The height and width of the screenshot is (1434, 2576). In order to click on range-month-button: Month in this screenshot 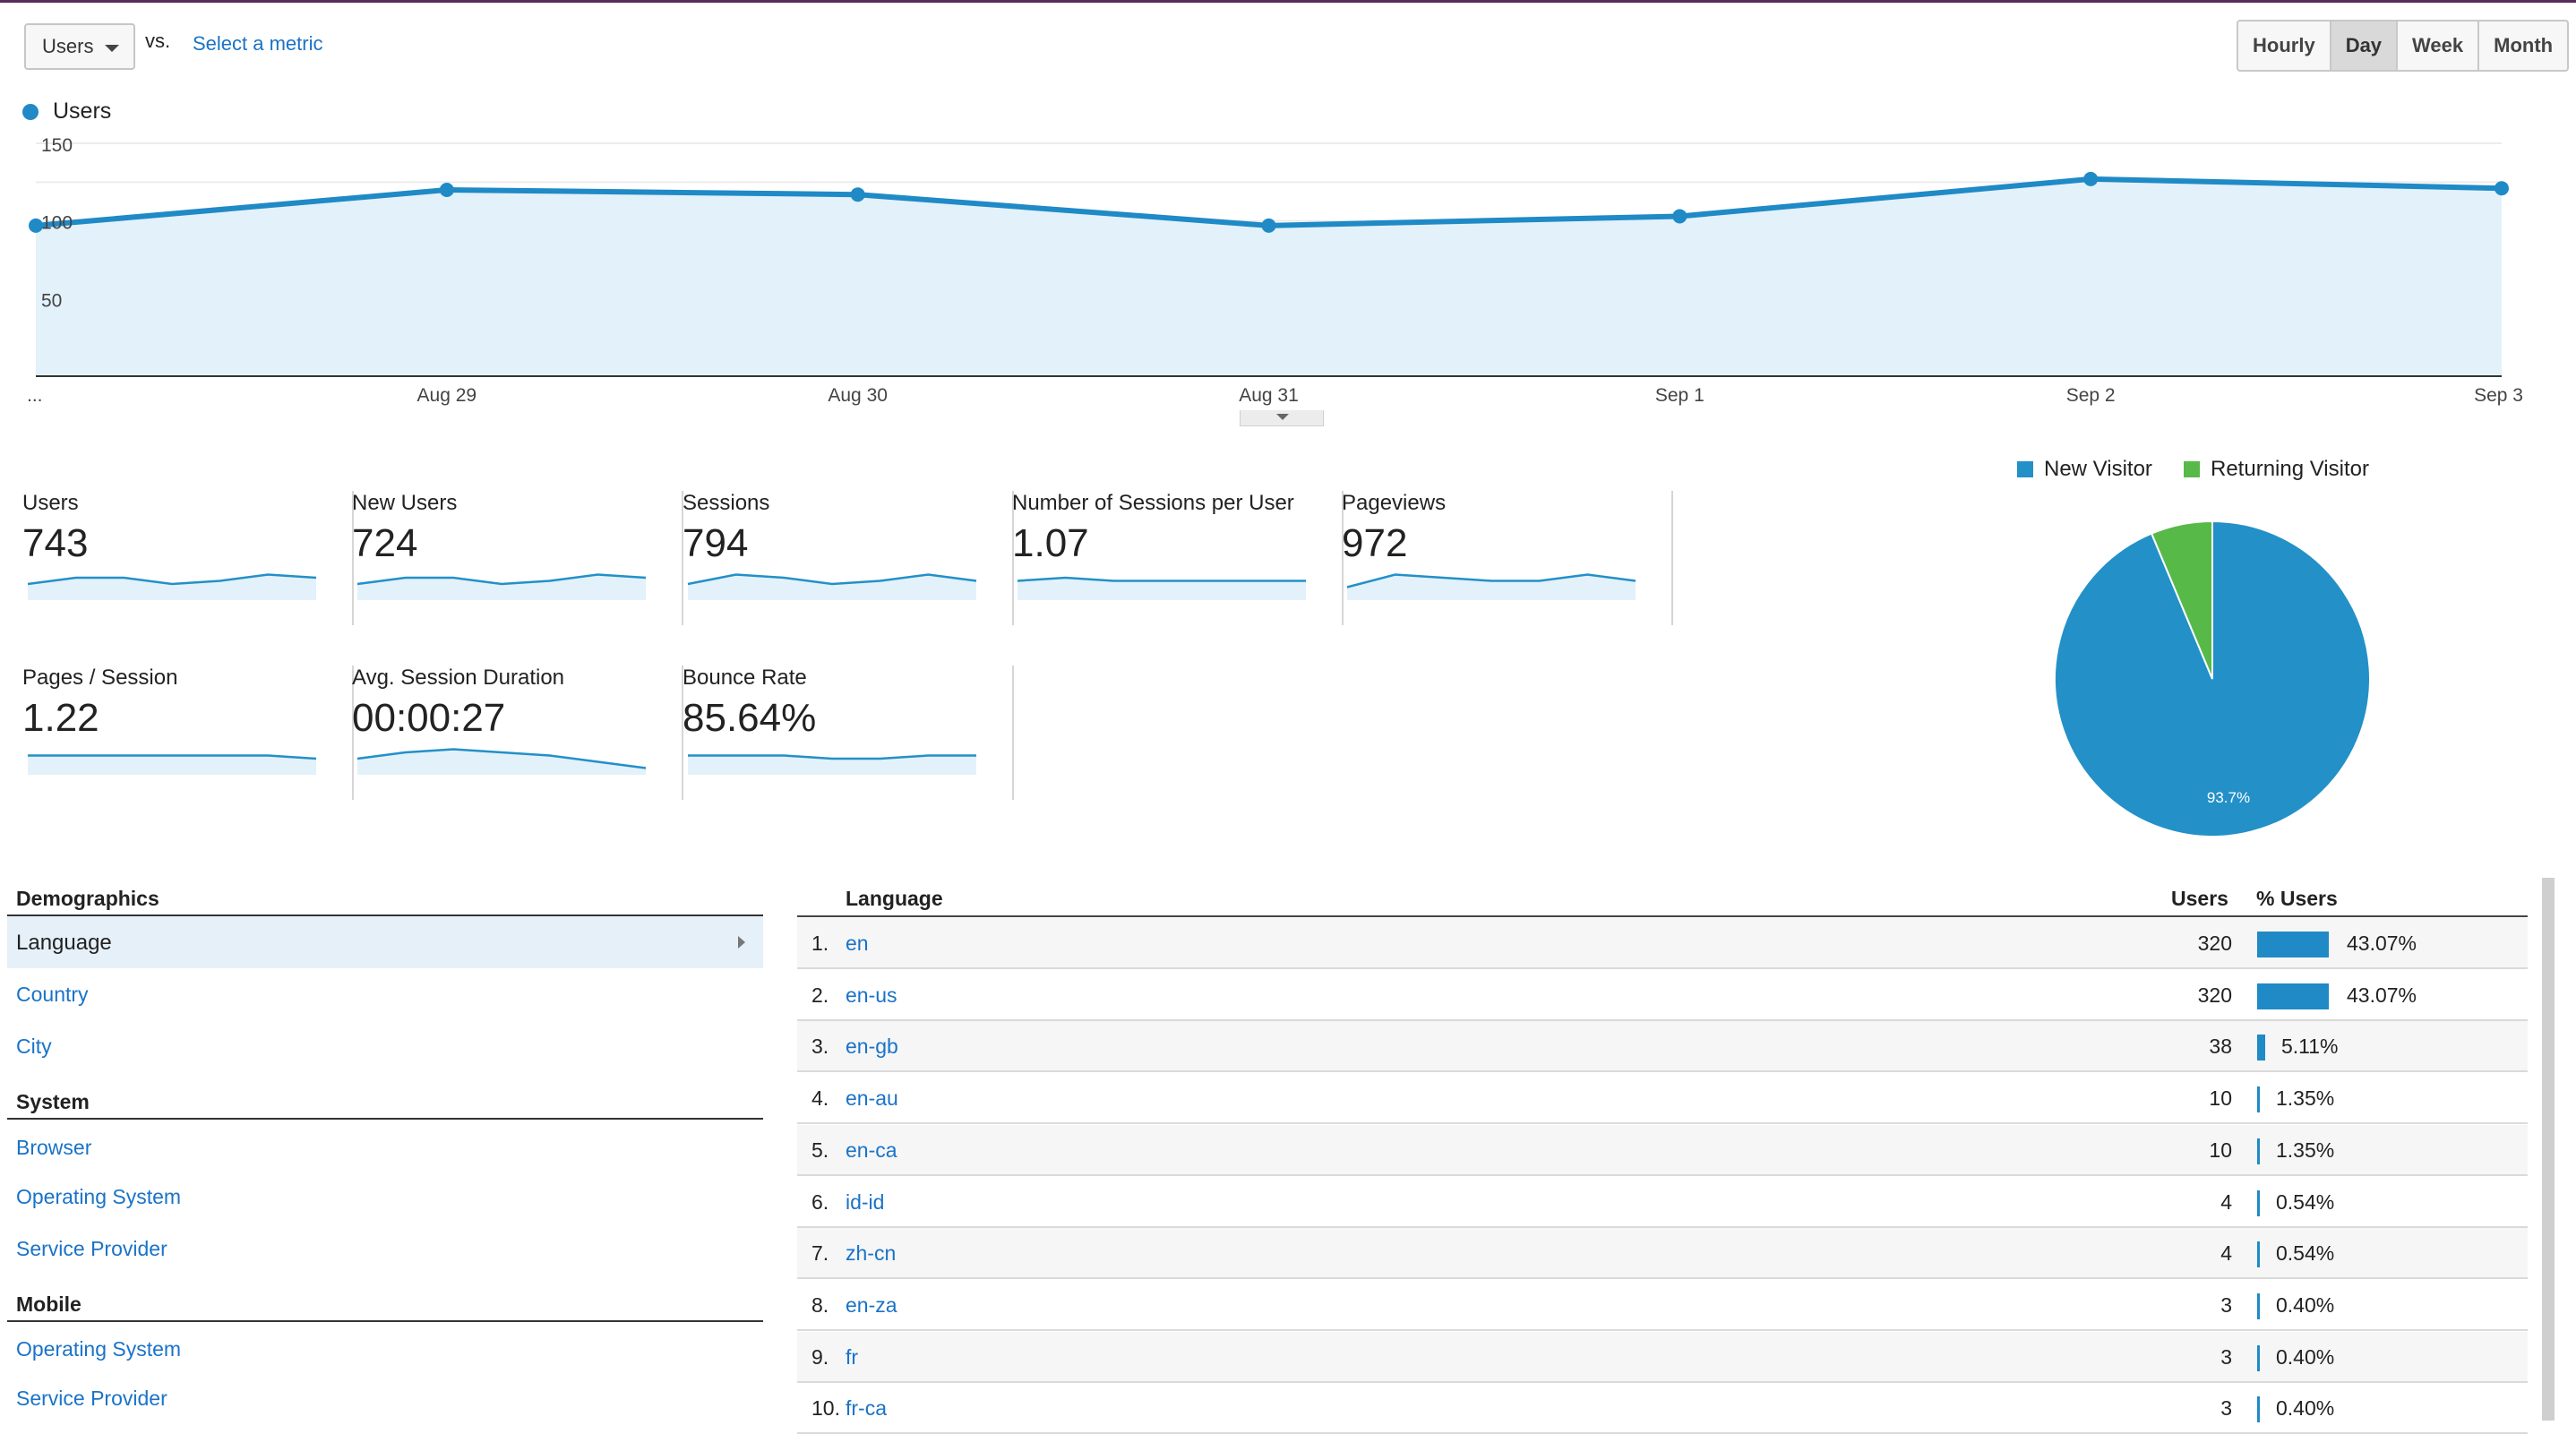, I will do `click(2524, 45)`.